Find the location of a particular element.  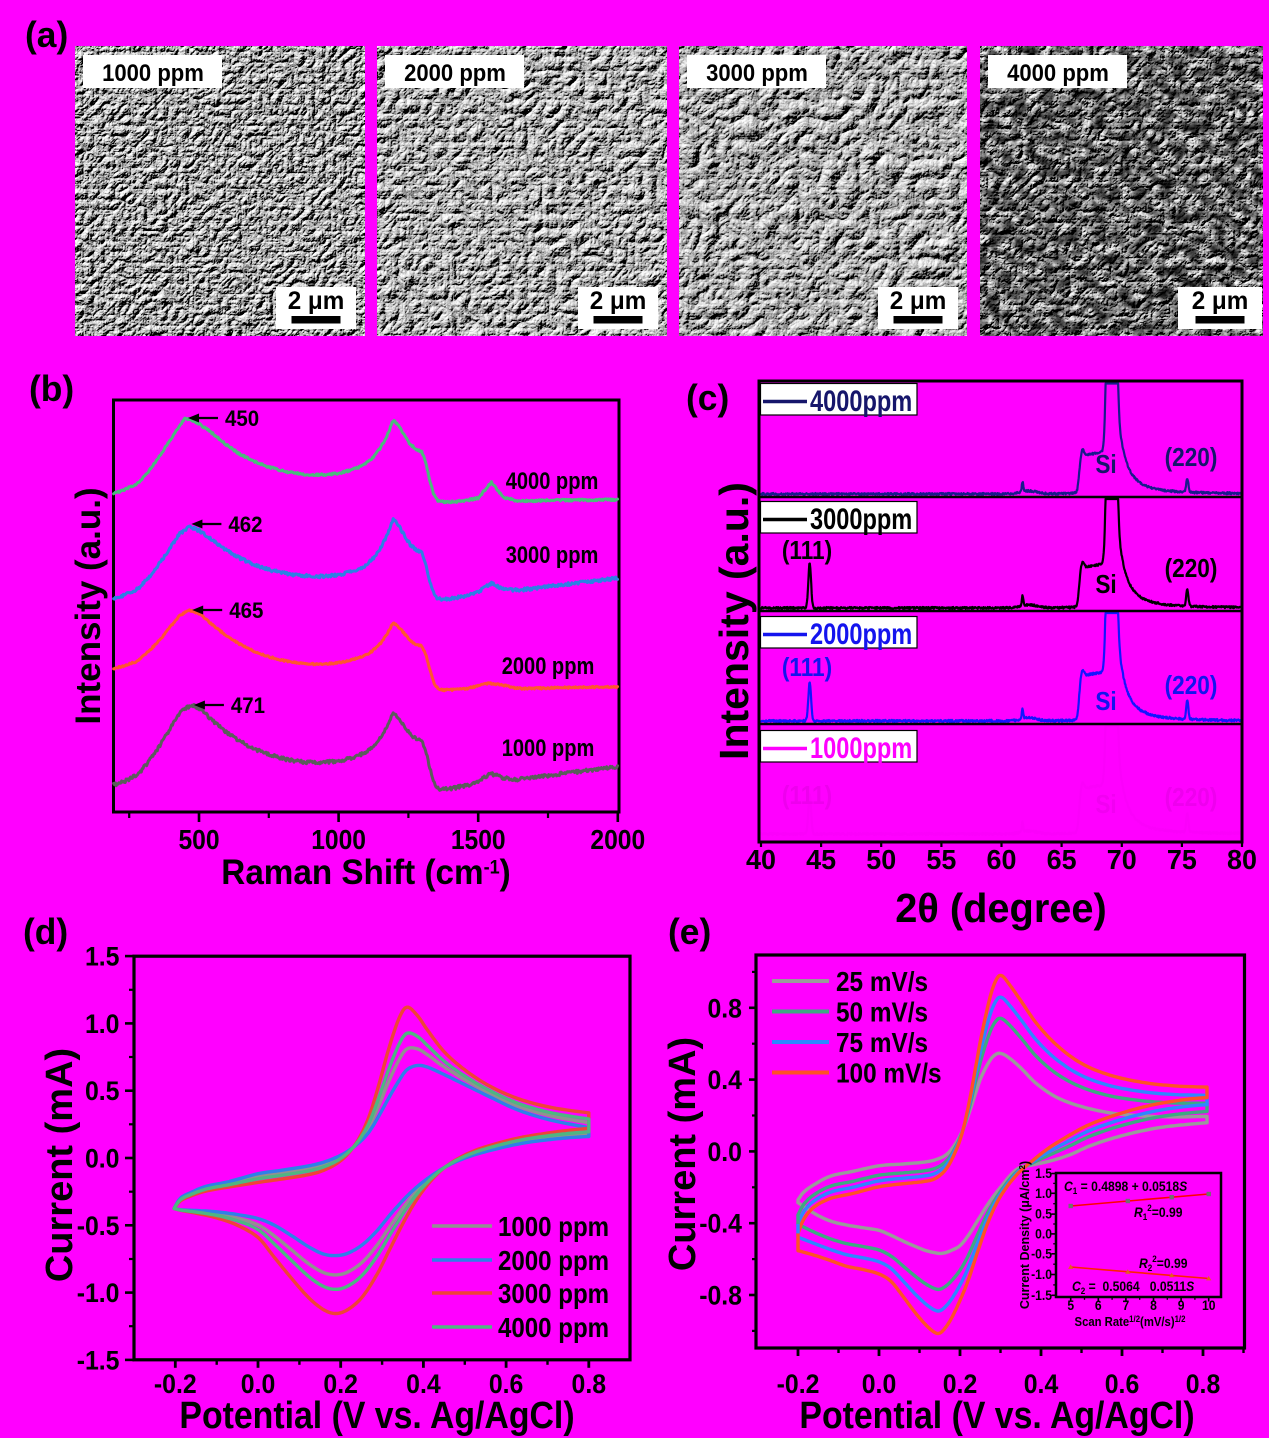

svg-text: 40 is located at coordinates (761, 859).